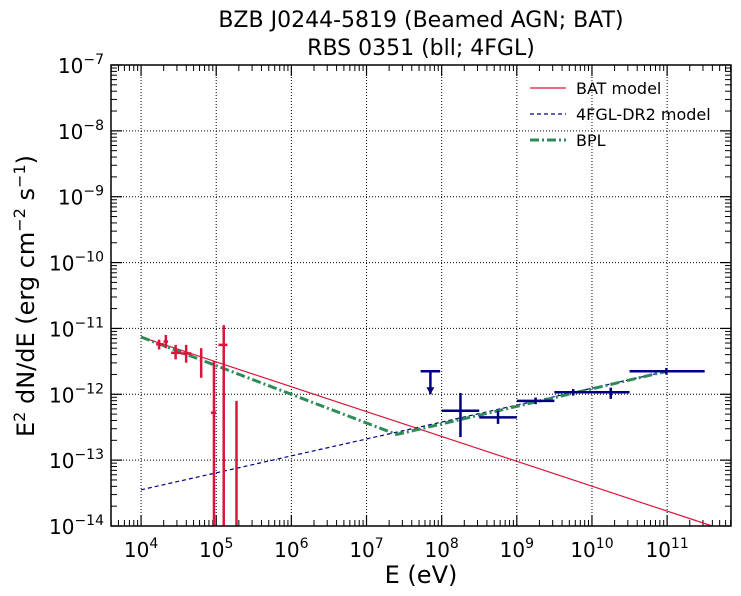 Image resolution: width=741 pixels, height=596 pixels. I want to click on series-line-bpl, so click(404, 386).